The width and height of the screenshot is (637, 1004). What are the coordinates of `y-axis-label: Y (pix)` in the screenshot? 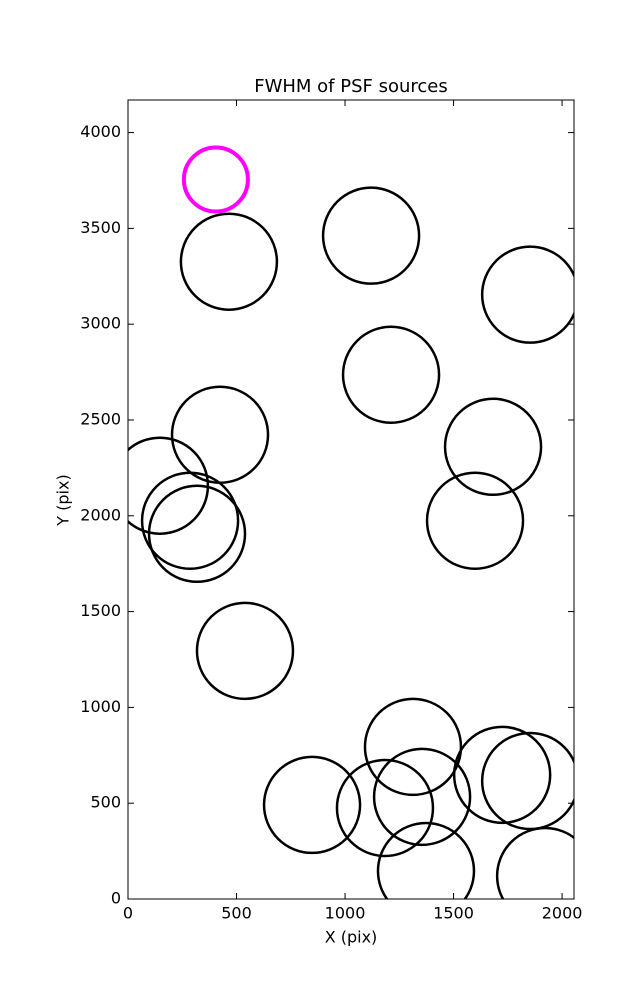 It's located at (63, 500).